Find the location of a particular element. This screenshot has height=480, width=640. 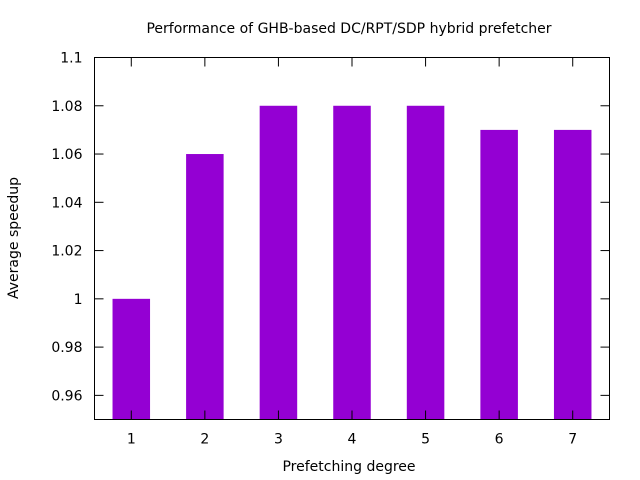

y-axis-label: Average speedup is located at coordinates (14, 238).